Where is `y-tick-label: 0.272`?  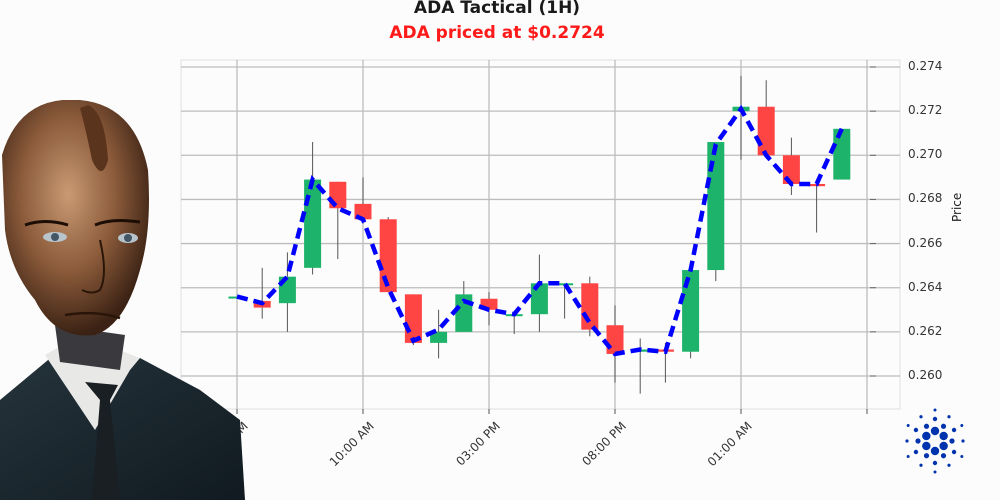 y-tick-label: 0.272 is located at coordinates (925, 110).